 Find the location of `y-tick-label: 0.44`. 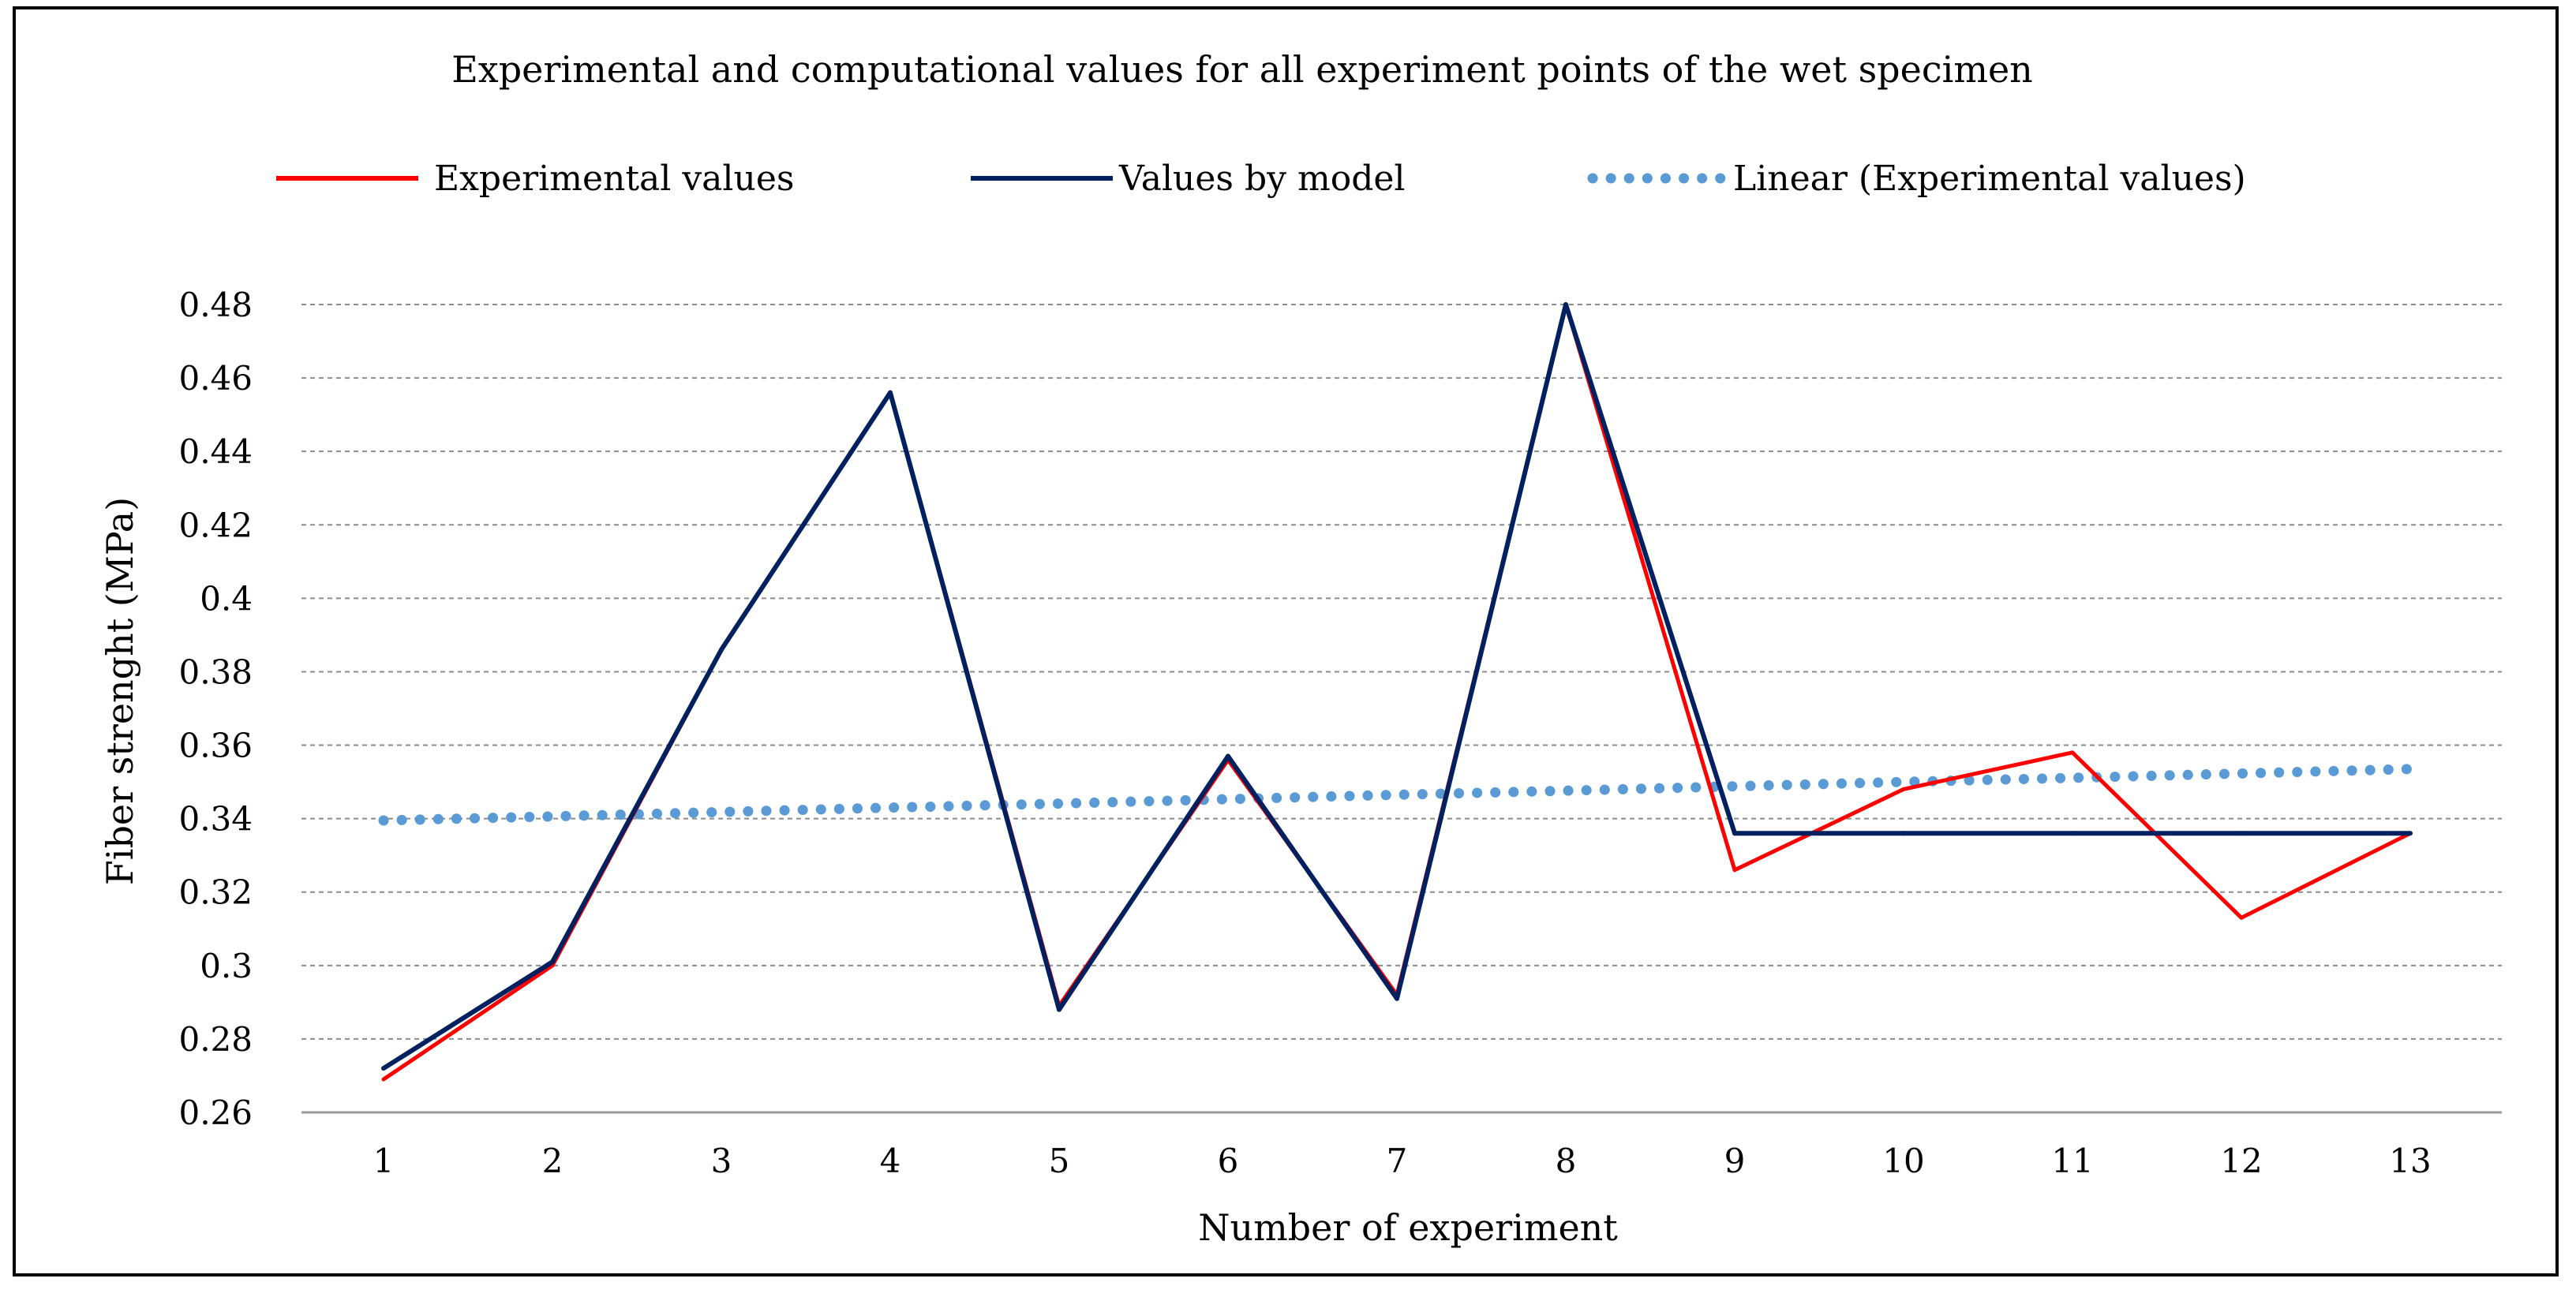

y-tick-label: 0.44 is located at coordinates (215, 451).